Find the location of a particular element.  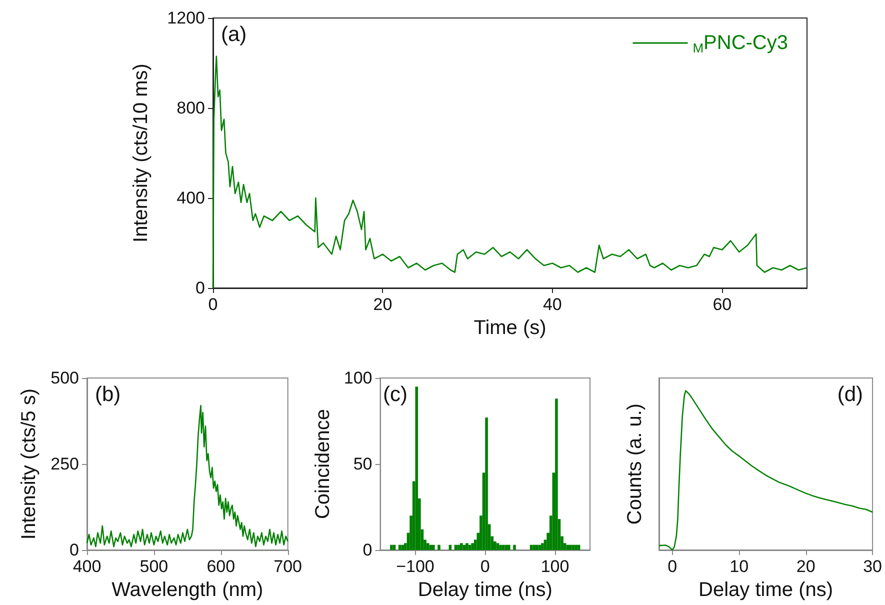

x-tick-label: 400 is located at coordinates (87, 566).